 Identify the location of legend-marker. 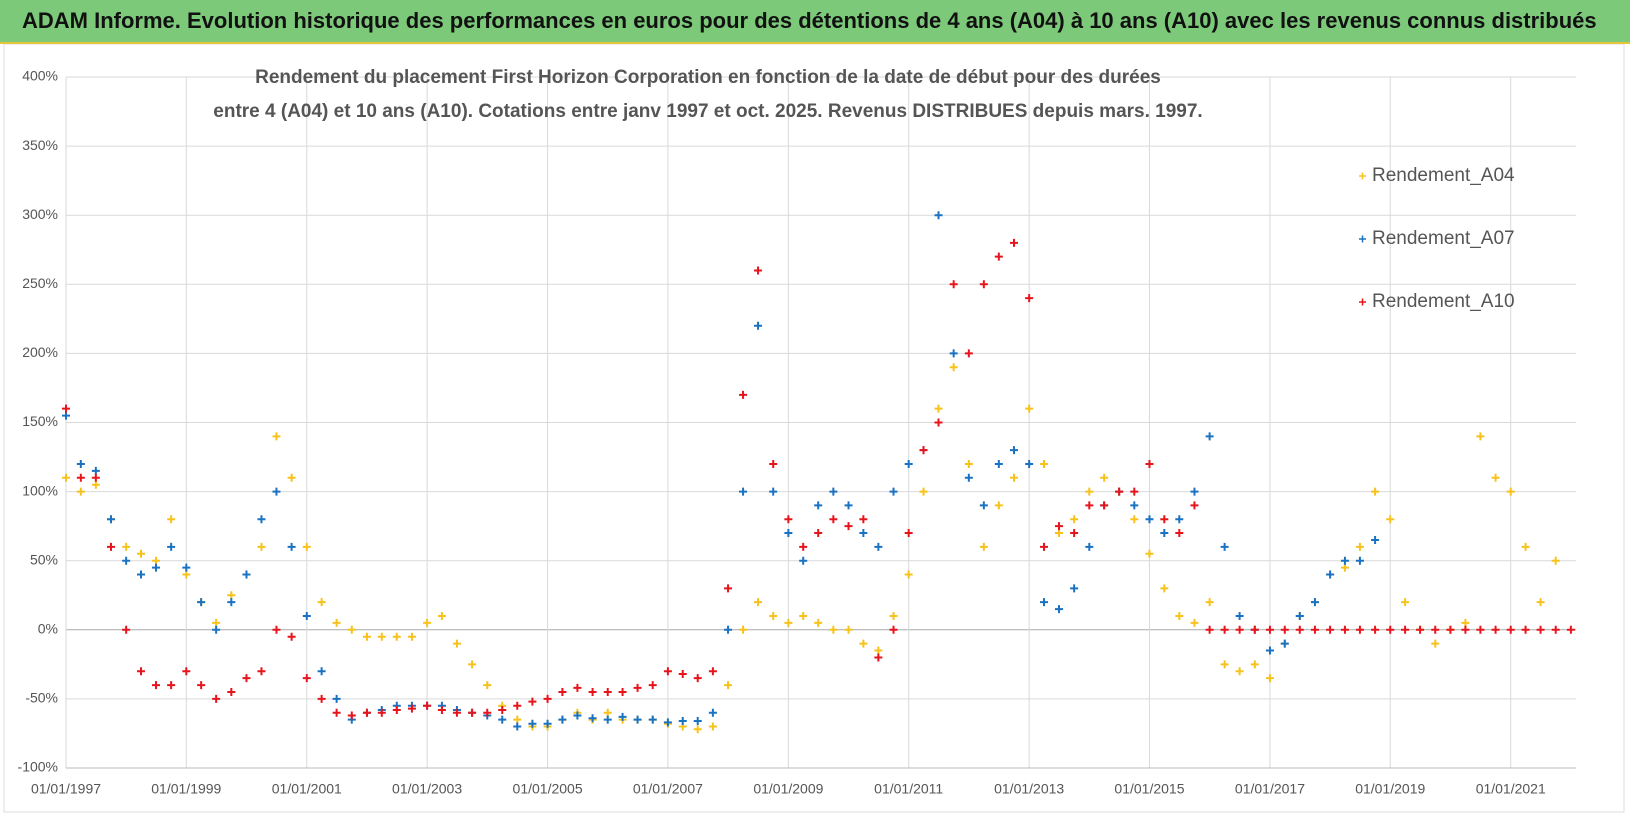
(1362, 302).